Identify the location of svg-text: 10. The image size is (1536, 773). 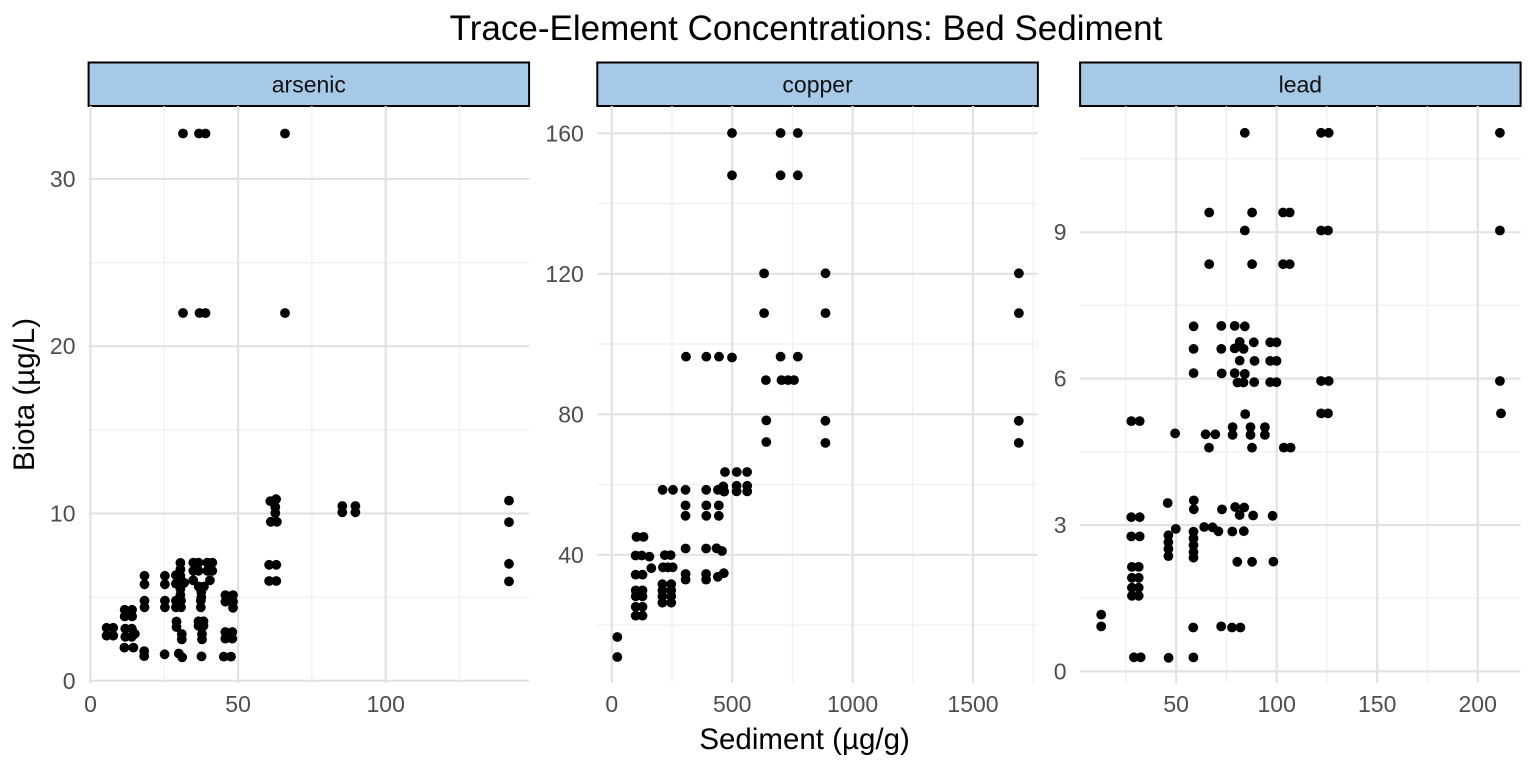
(63, 514).